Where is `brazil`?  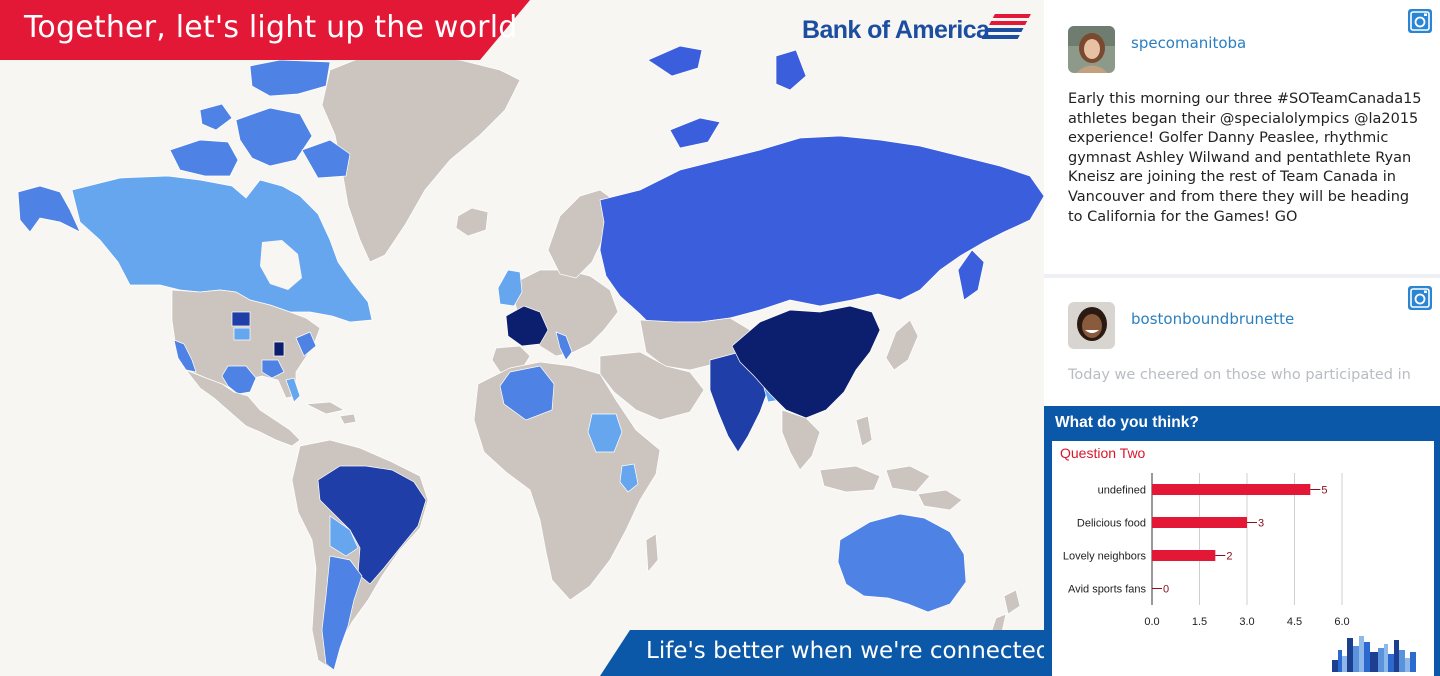 brazil is located at coordinates (372, 525).